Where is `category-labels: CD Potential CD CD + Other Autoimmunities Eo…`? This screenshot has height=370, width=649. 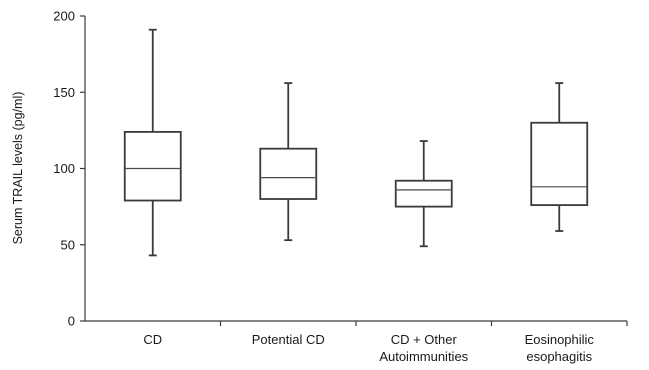
category-labels: CD Potential CD CD + Other Autoimmunities Eo… is located at coordinates (368, 348).